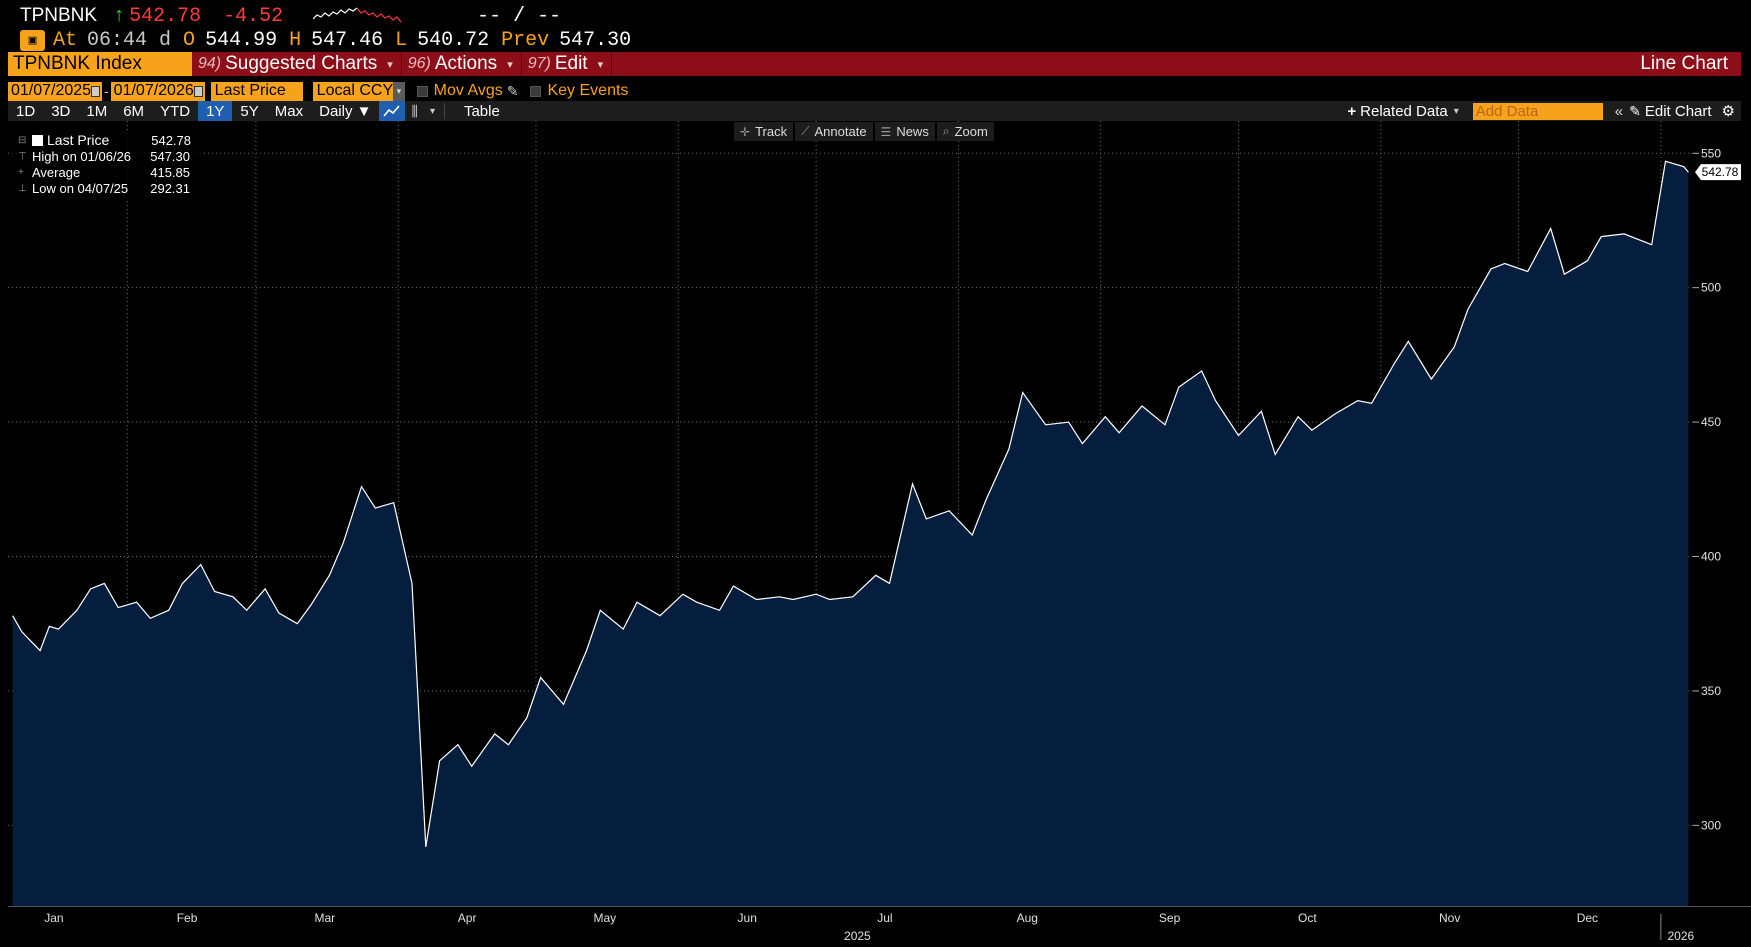 This screenshot has height=947, width=1751. I want to click on at-label: At, so click(65, 40).